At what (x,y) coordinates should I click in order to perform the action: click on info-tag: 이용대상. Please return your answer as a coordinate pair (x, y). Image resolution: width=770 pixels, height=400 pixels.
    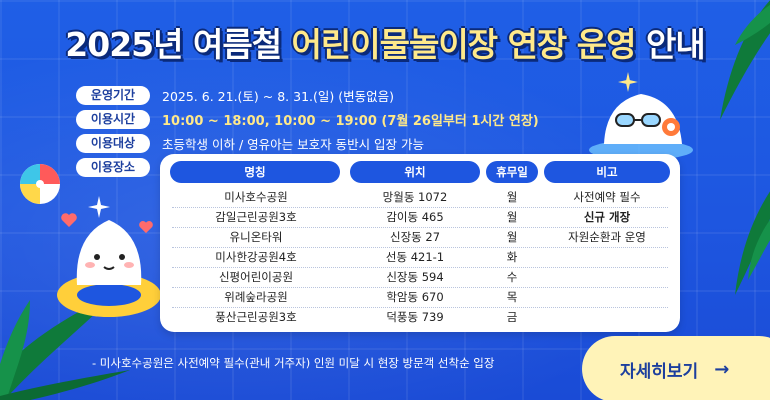
    Looking at the image, I should click on (113, 143).